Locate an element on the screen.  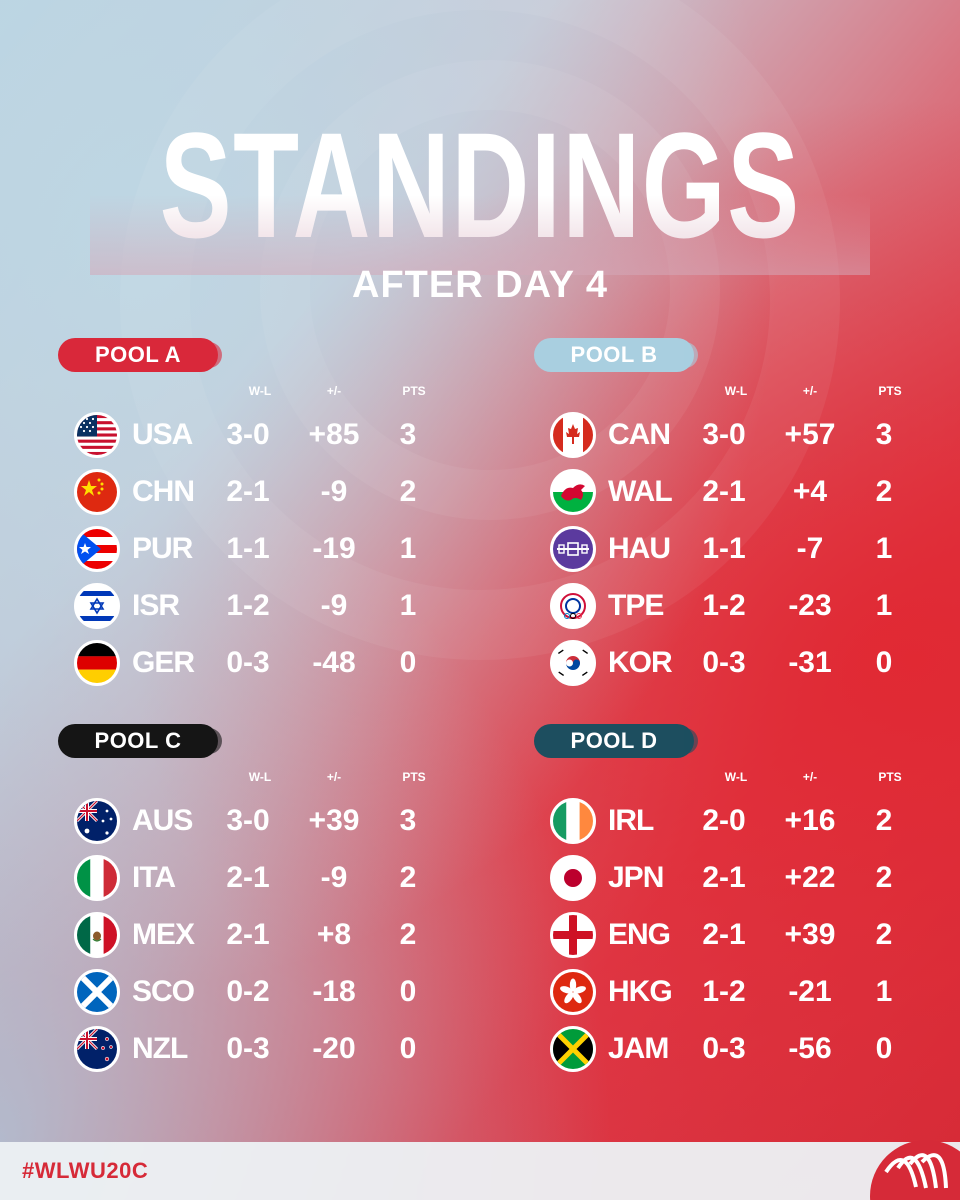
pool-badge: POOL D is located at coordinates (616, 741).